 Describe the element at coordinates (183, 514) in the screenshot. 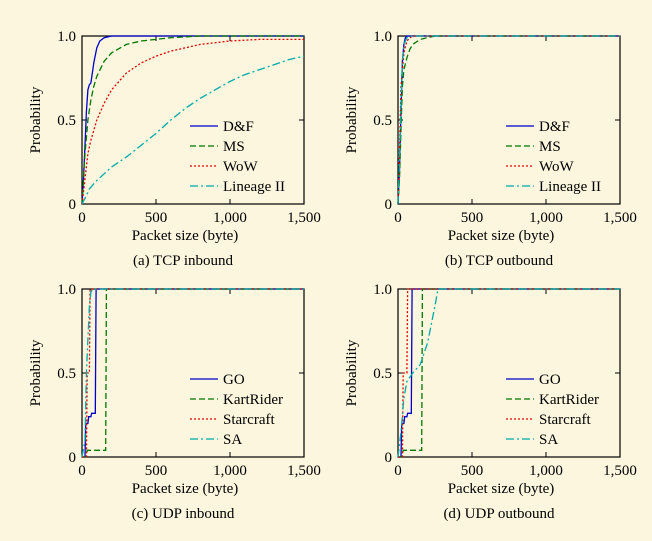

I see `panel-caption: (c) UDP inbound` at that location.